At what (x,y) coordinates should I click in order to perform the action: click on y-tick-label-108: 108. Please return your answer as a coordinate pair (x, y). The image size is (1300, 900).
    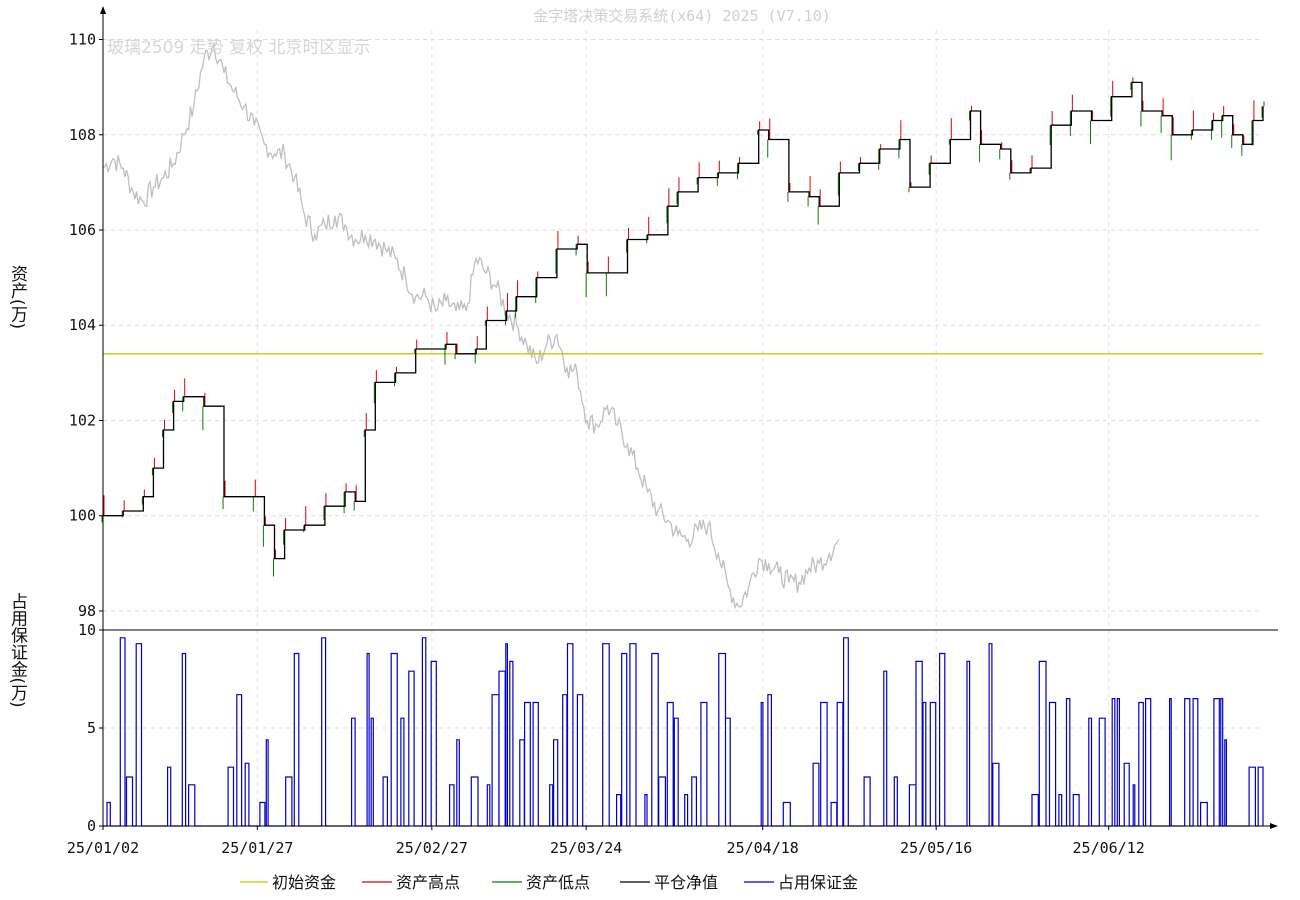
    Looking at the image, I should click on (82, 135).